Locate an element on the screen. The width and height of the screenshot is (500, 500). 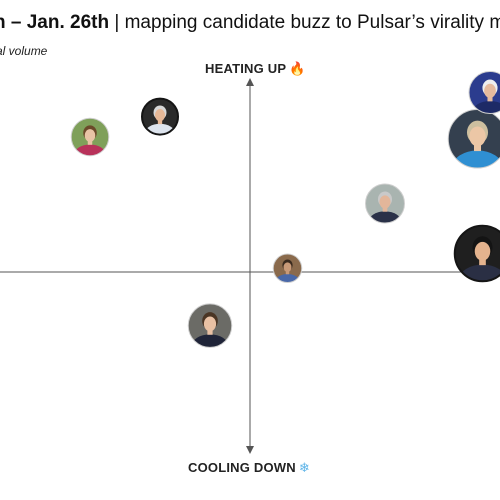
point-elizabeth-warren is located at coordinates (473, 139).